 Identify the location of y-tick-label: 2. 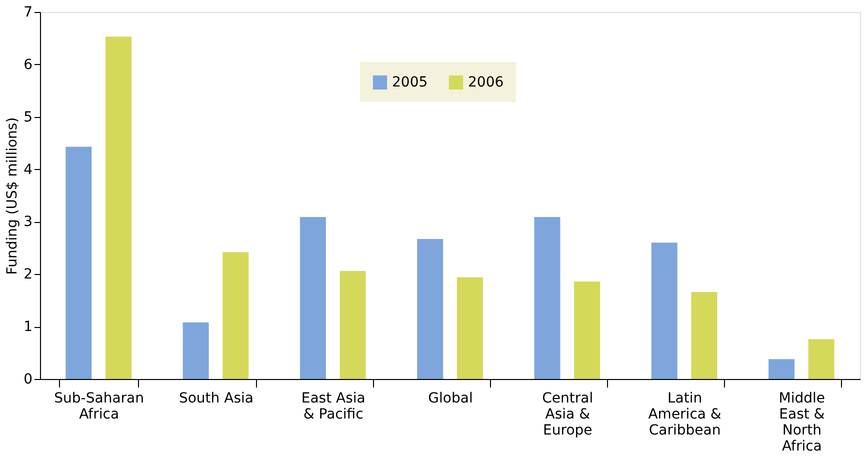
(28, 274).